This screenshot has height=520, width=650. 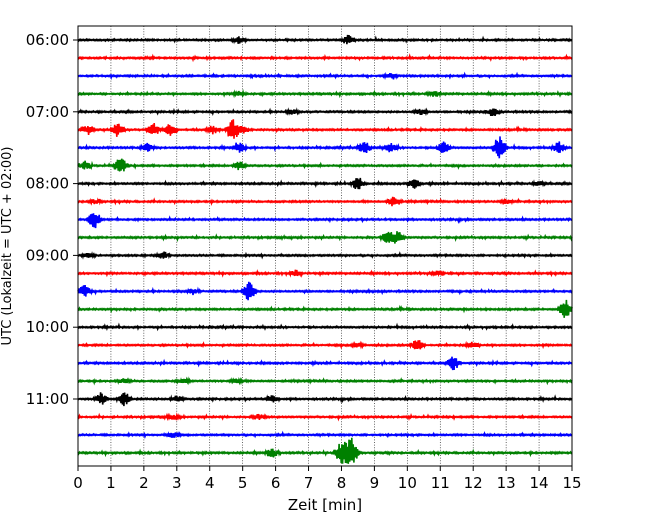 I want to click on x-tick-label: 14, so click(x=539, y=483).